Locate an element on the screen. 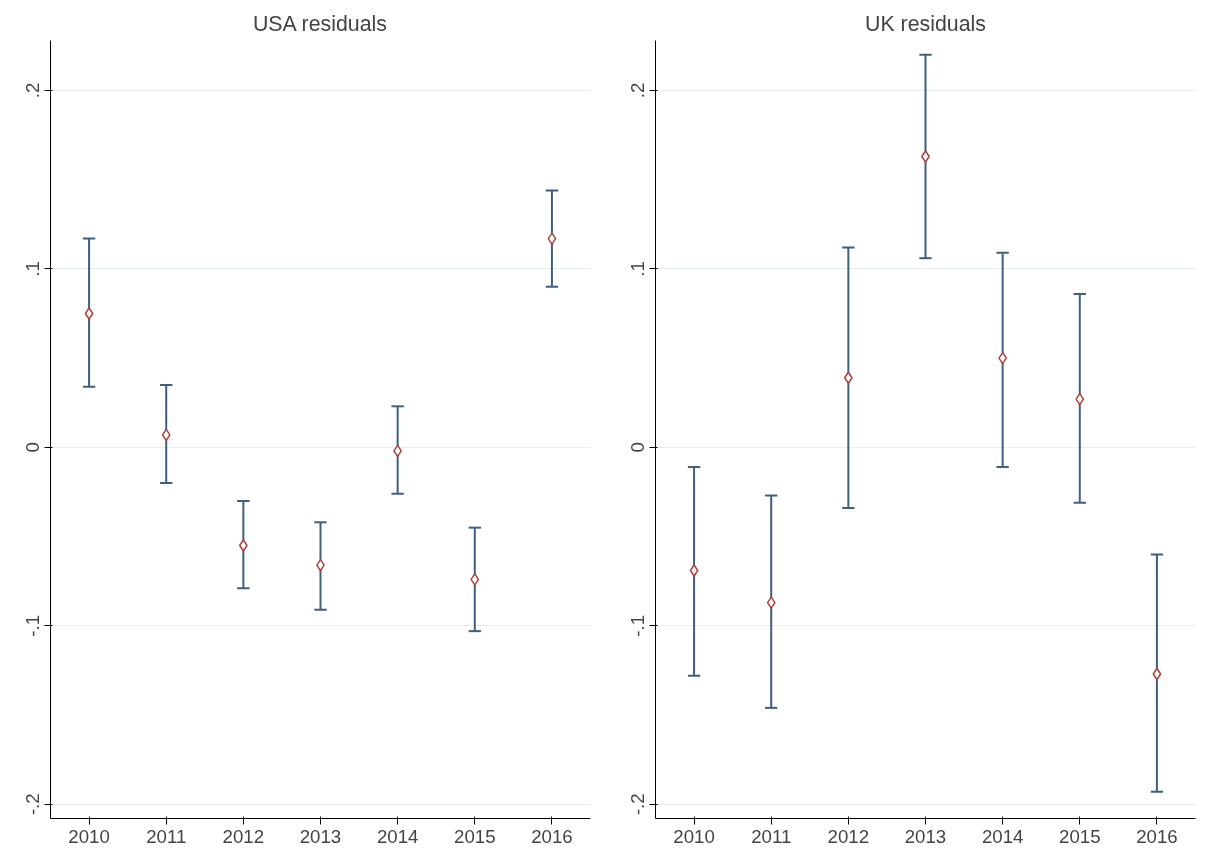 The height and width of the screenshot is (859, 1229). chart-title: UK residuals is located at coordinates (925, 23).